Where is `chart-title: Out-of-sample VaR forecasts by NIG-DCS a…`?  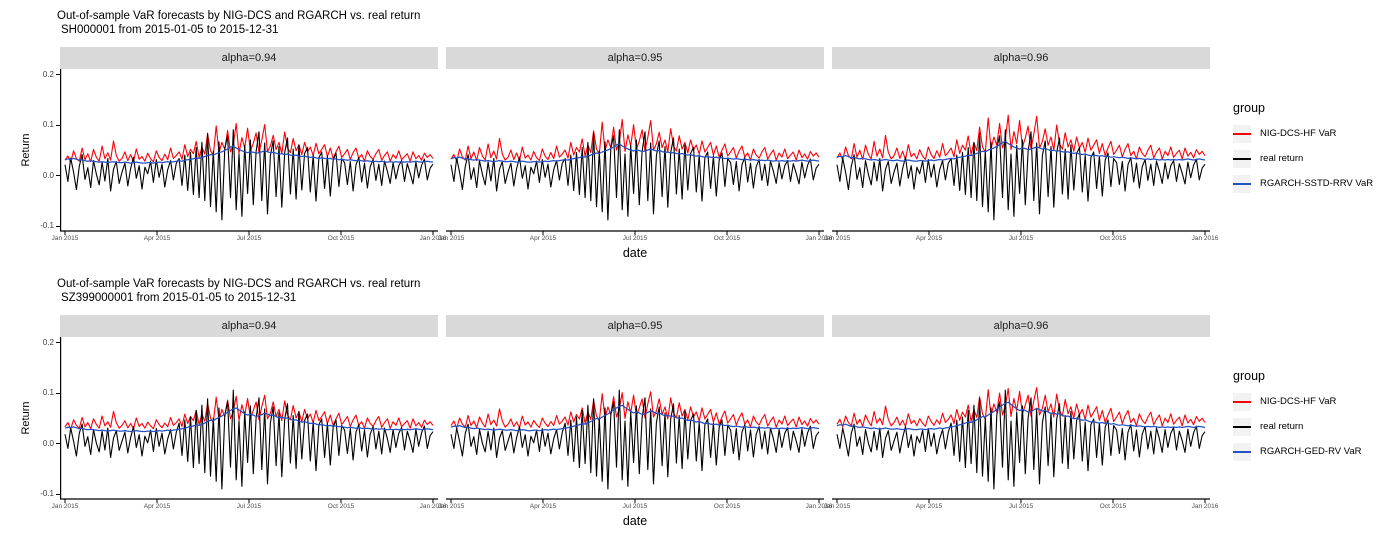 chart-title: Out-of-sample VaR forecasts by NIG-DCS a… is located at coordinates (238, 23).